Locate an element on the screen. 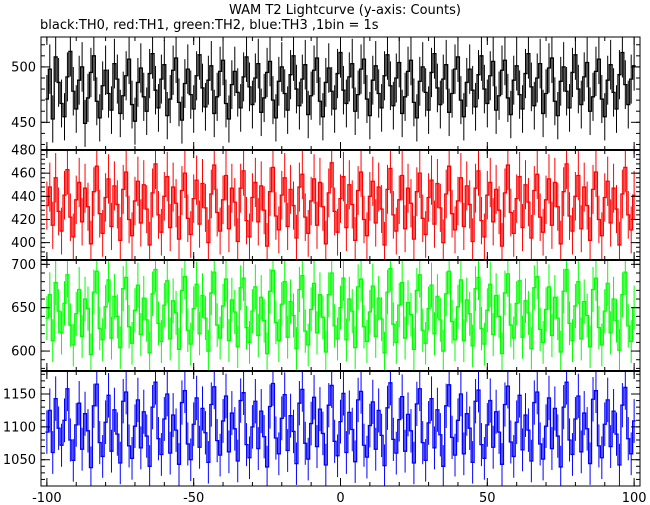  y-tick-label: 440 is located at coordinates (23, 197).